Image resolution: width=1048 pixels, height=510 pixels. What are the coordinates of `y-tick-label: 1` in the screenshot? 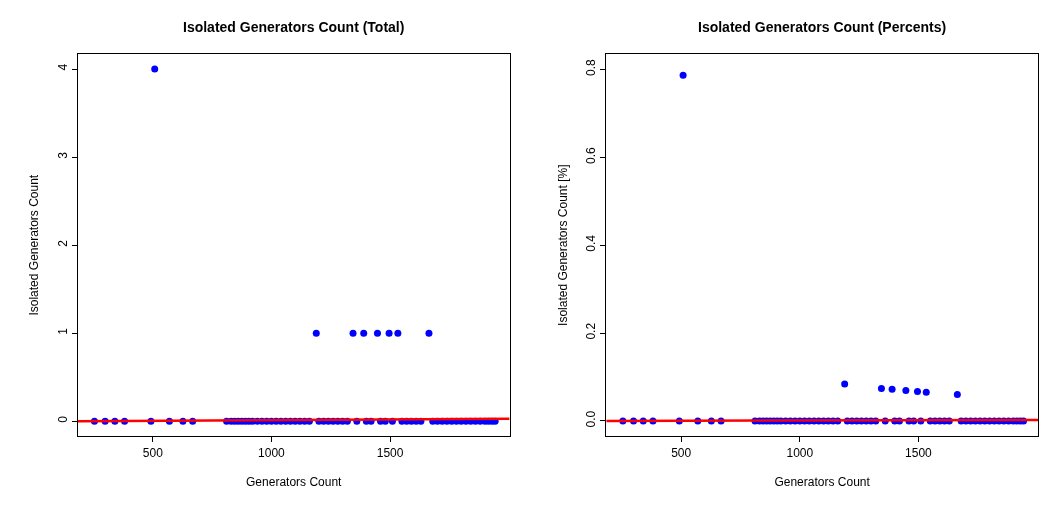 It's located at (63, 331).